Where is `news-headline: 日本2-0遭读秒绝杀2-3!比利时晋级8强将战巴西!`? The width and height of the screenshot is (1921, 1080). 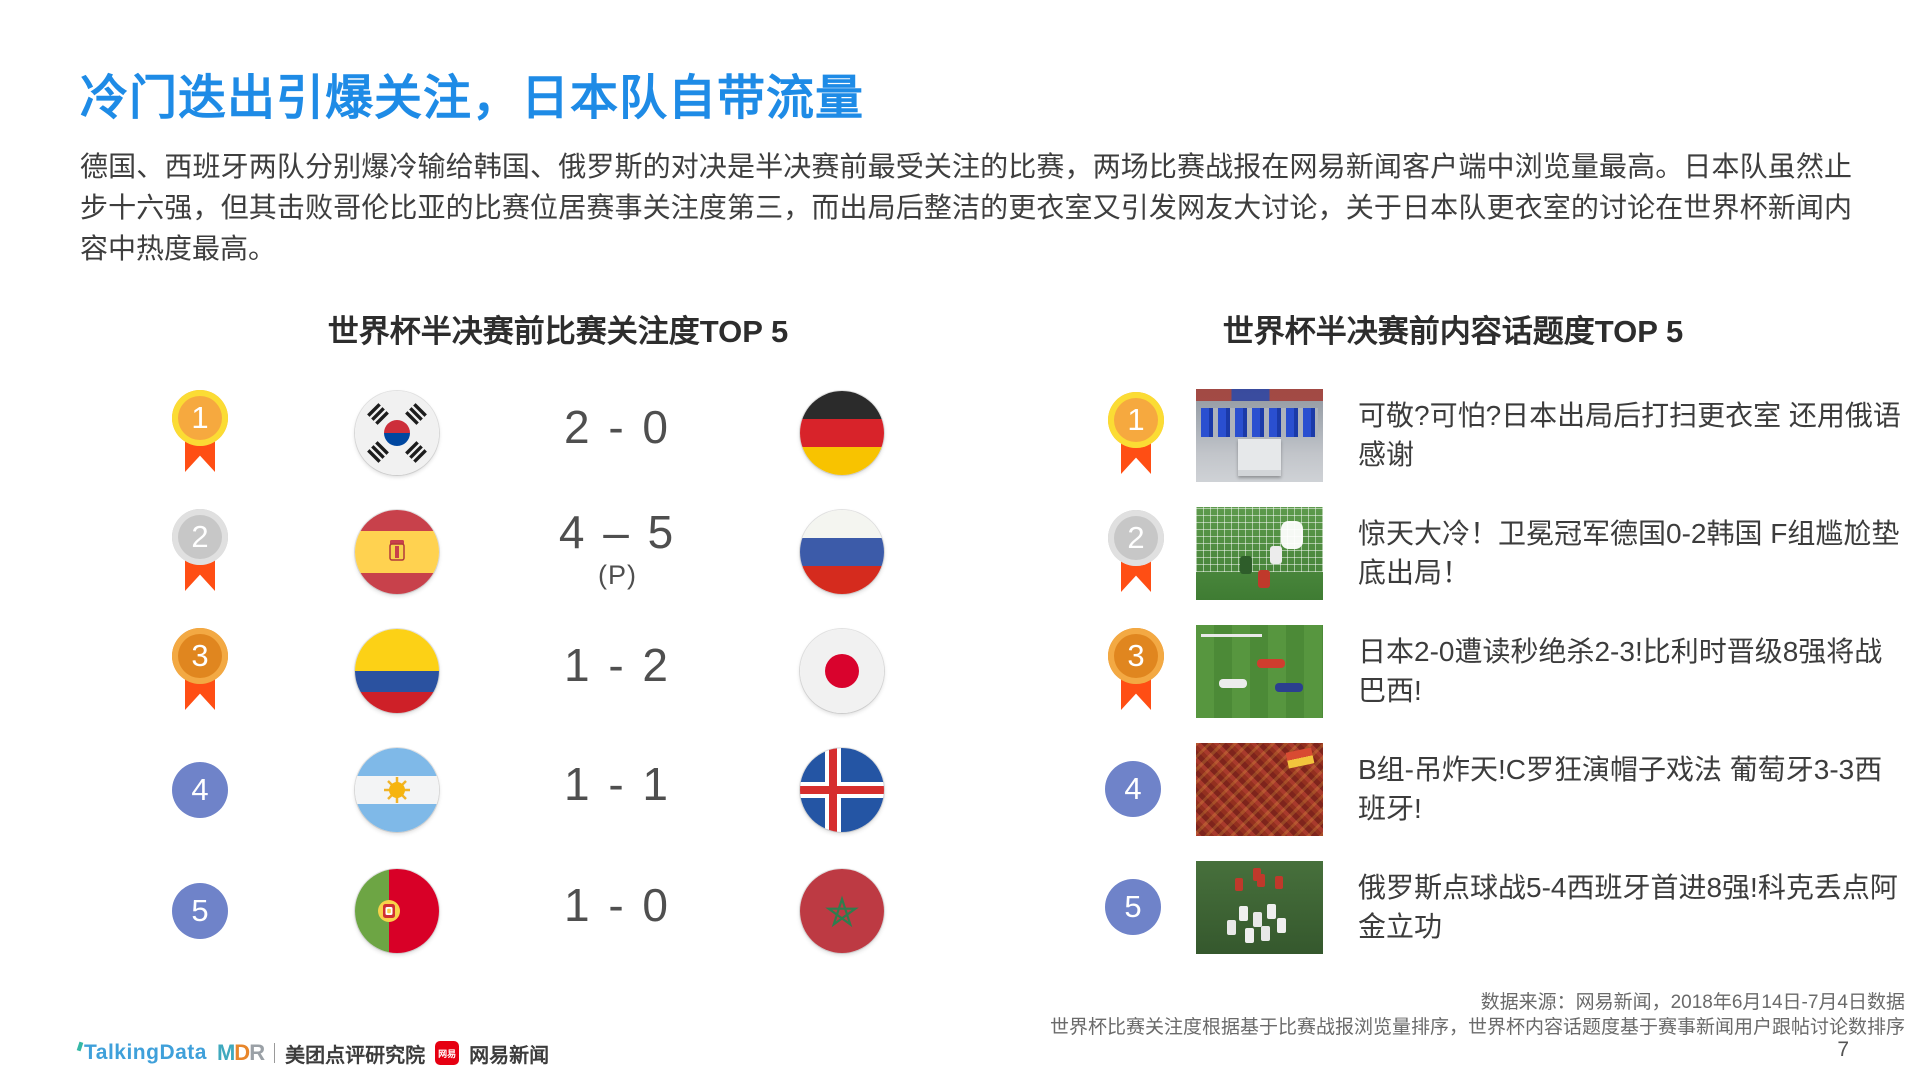
news-headline: 日本2-0遭读秒绝杀2-3!比利时晋级8强将战巴西! is located at coordinates (1620, 671).